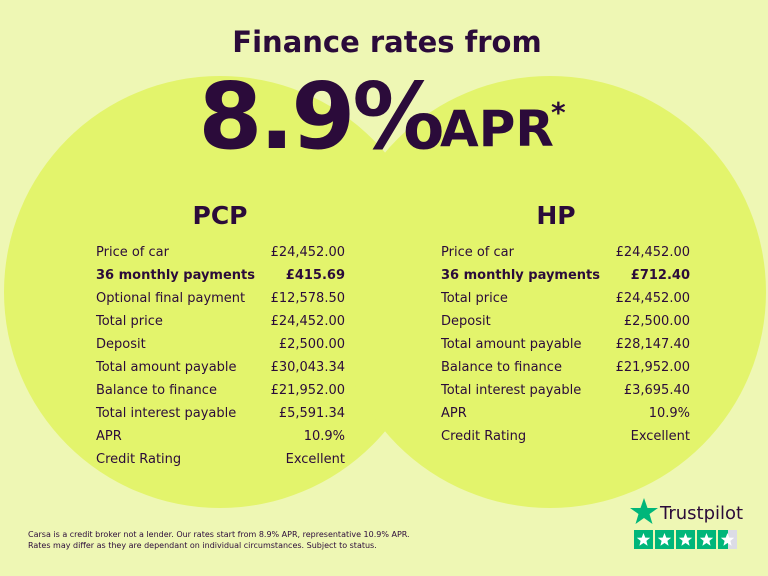 The height and width of the screenshot is (576, 768). What do you see at coordinates (308, 367) in the screenshot?
I see `row-value: £30,043.34` at bounding box center [308, 367].